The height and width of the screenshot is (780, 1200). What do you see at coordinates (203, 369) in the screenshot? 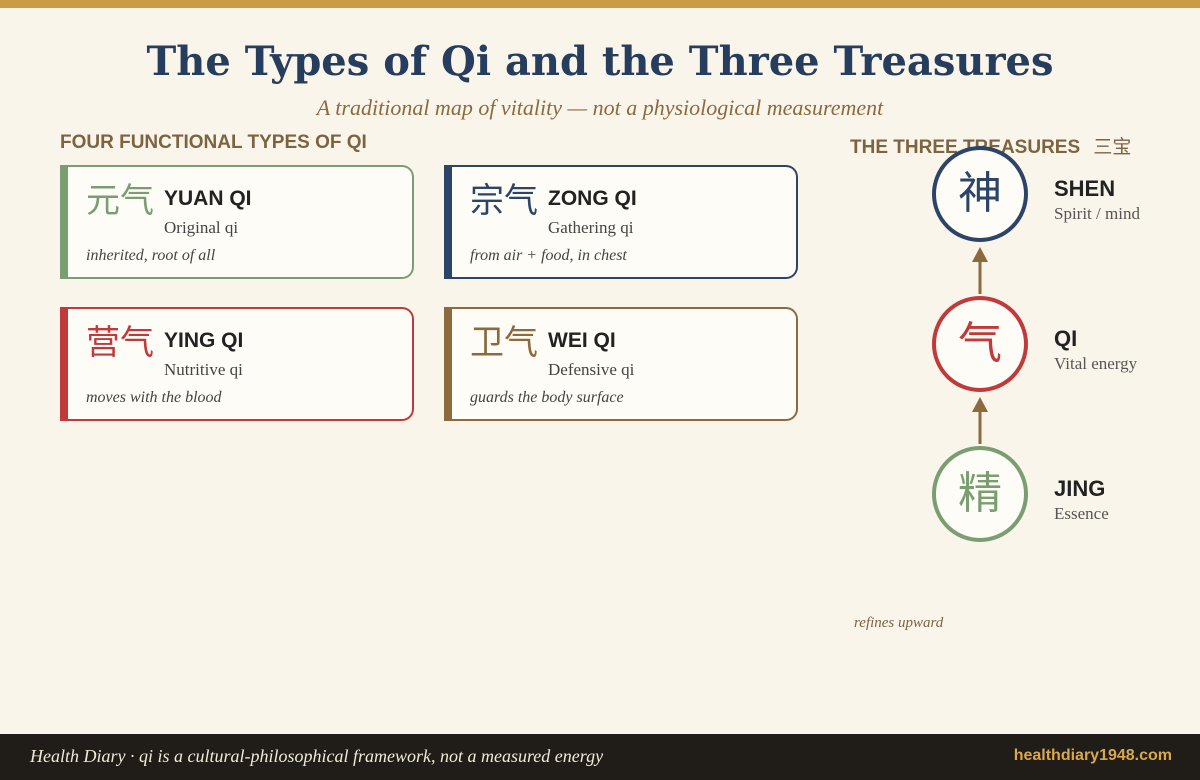
I see `qi-card-gloss: Nutritive qi` at bounding box center [203, 369].